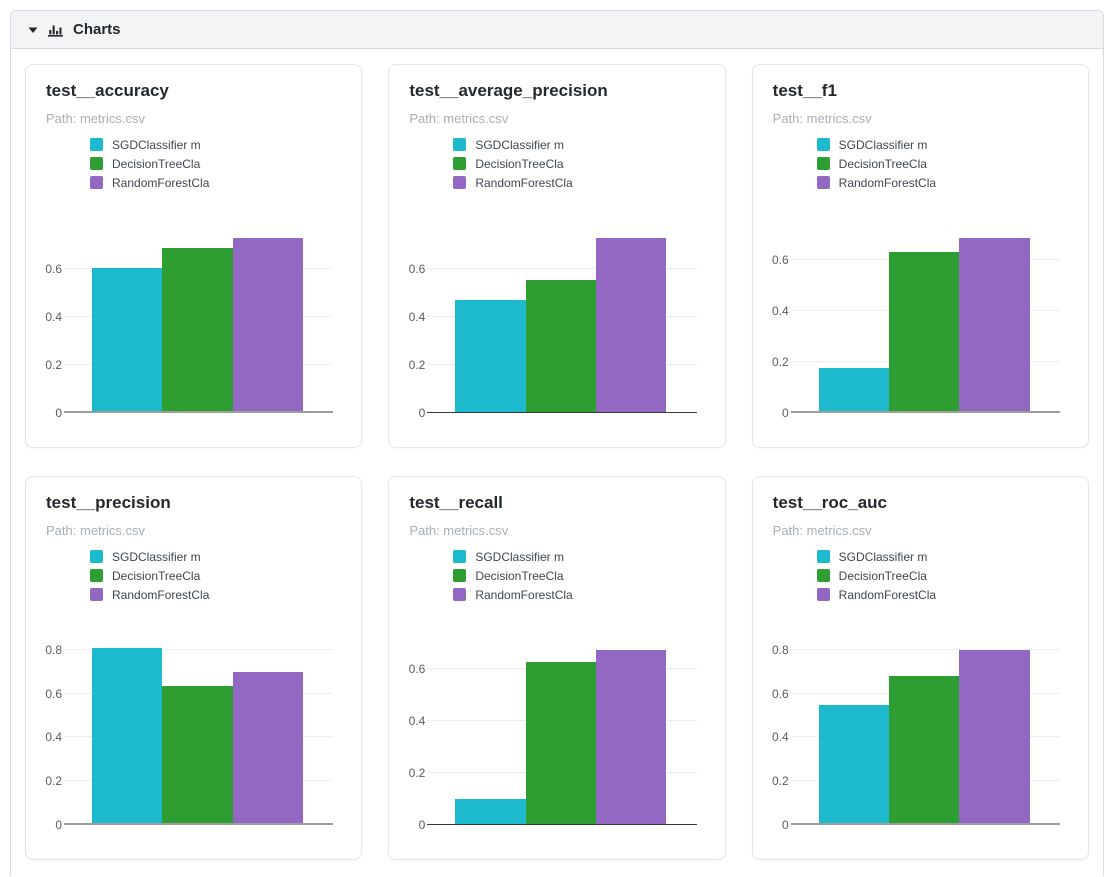  I want to click on chart-title: test__precision, so click(108, 502).